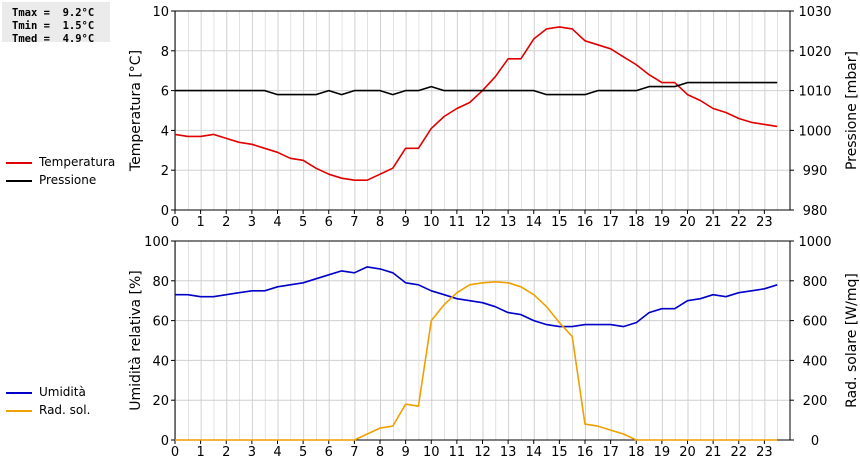 Image resolution: width=860 pixels, height=460 pixels. What do you see at coordinates (814, 52) in the screenshot?
I see `chart1-ytick-right-label: 1020` at bounding box center [814, 52].